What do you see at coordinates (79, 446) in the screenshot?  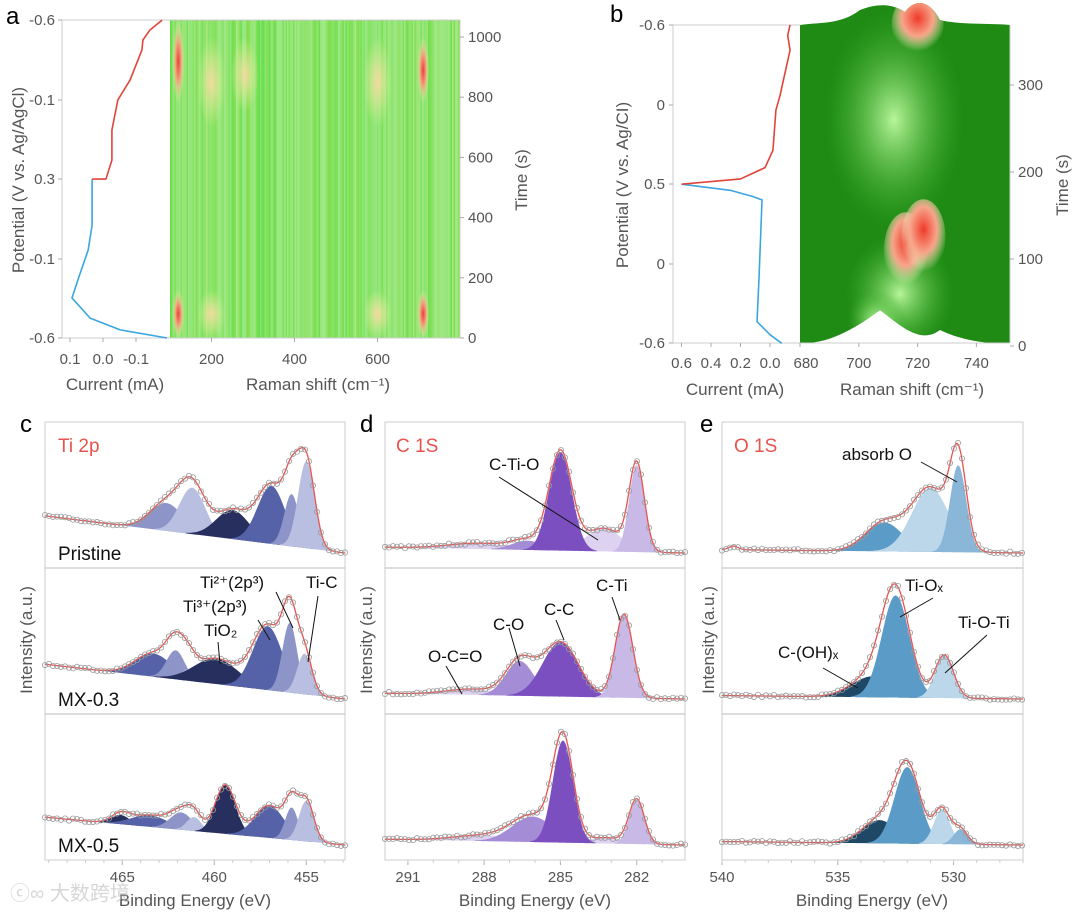 I see `panel-title-c: Ti 2p` at bounding box center [79, 446].